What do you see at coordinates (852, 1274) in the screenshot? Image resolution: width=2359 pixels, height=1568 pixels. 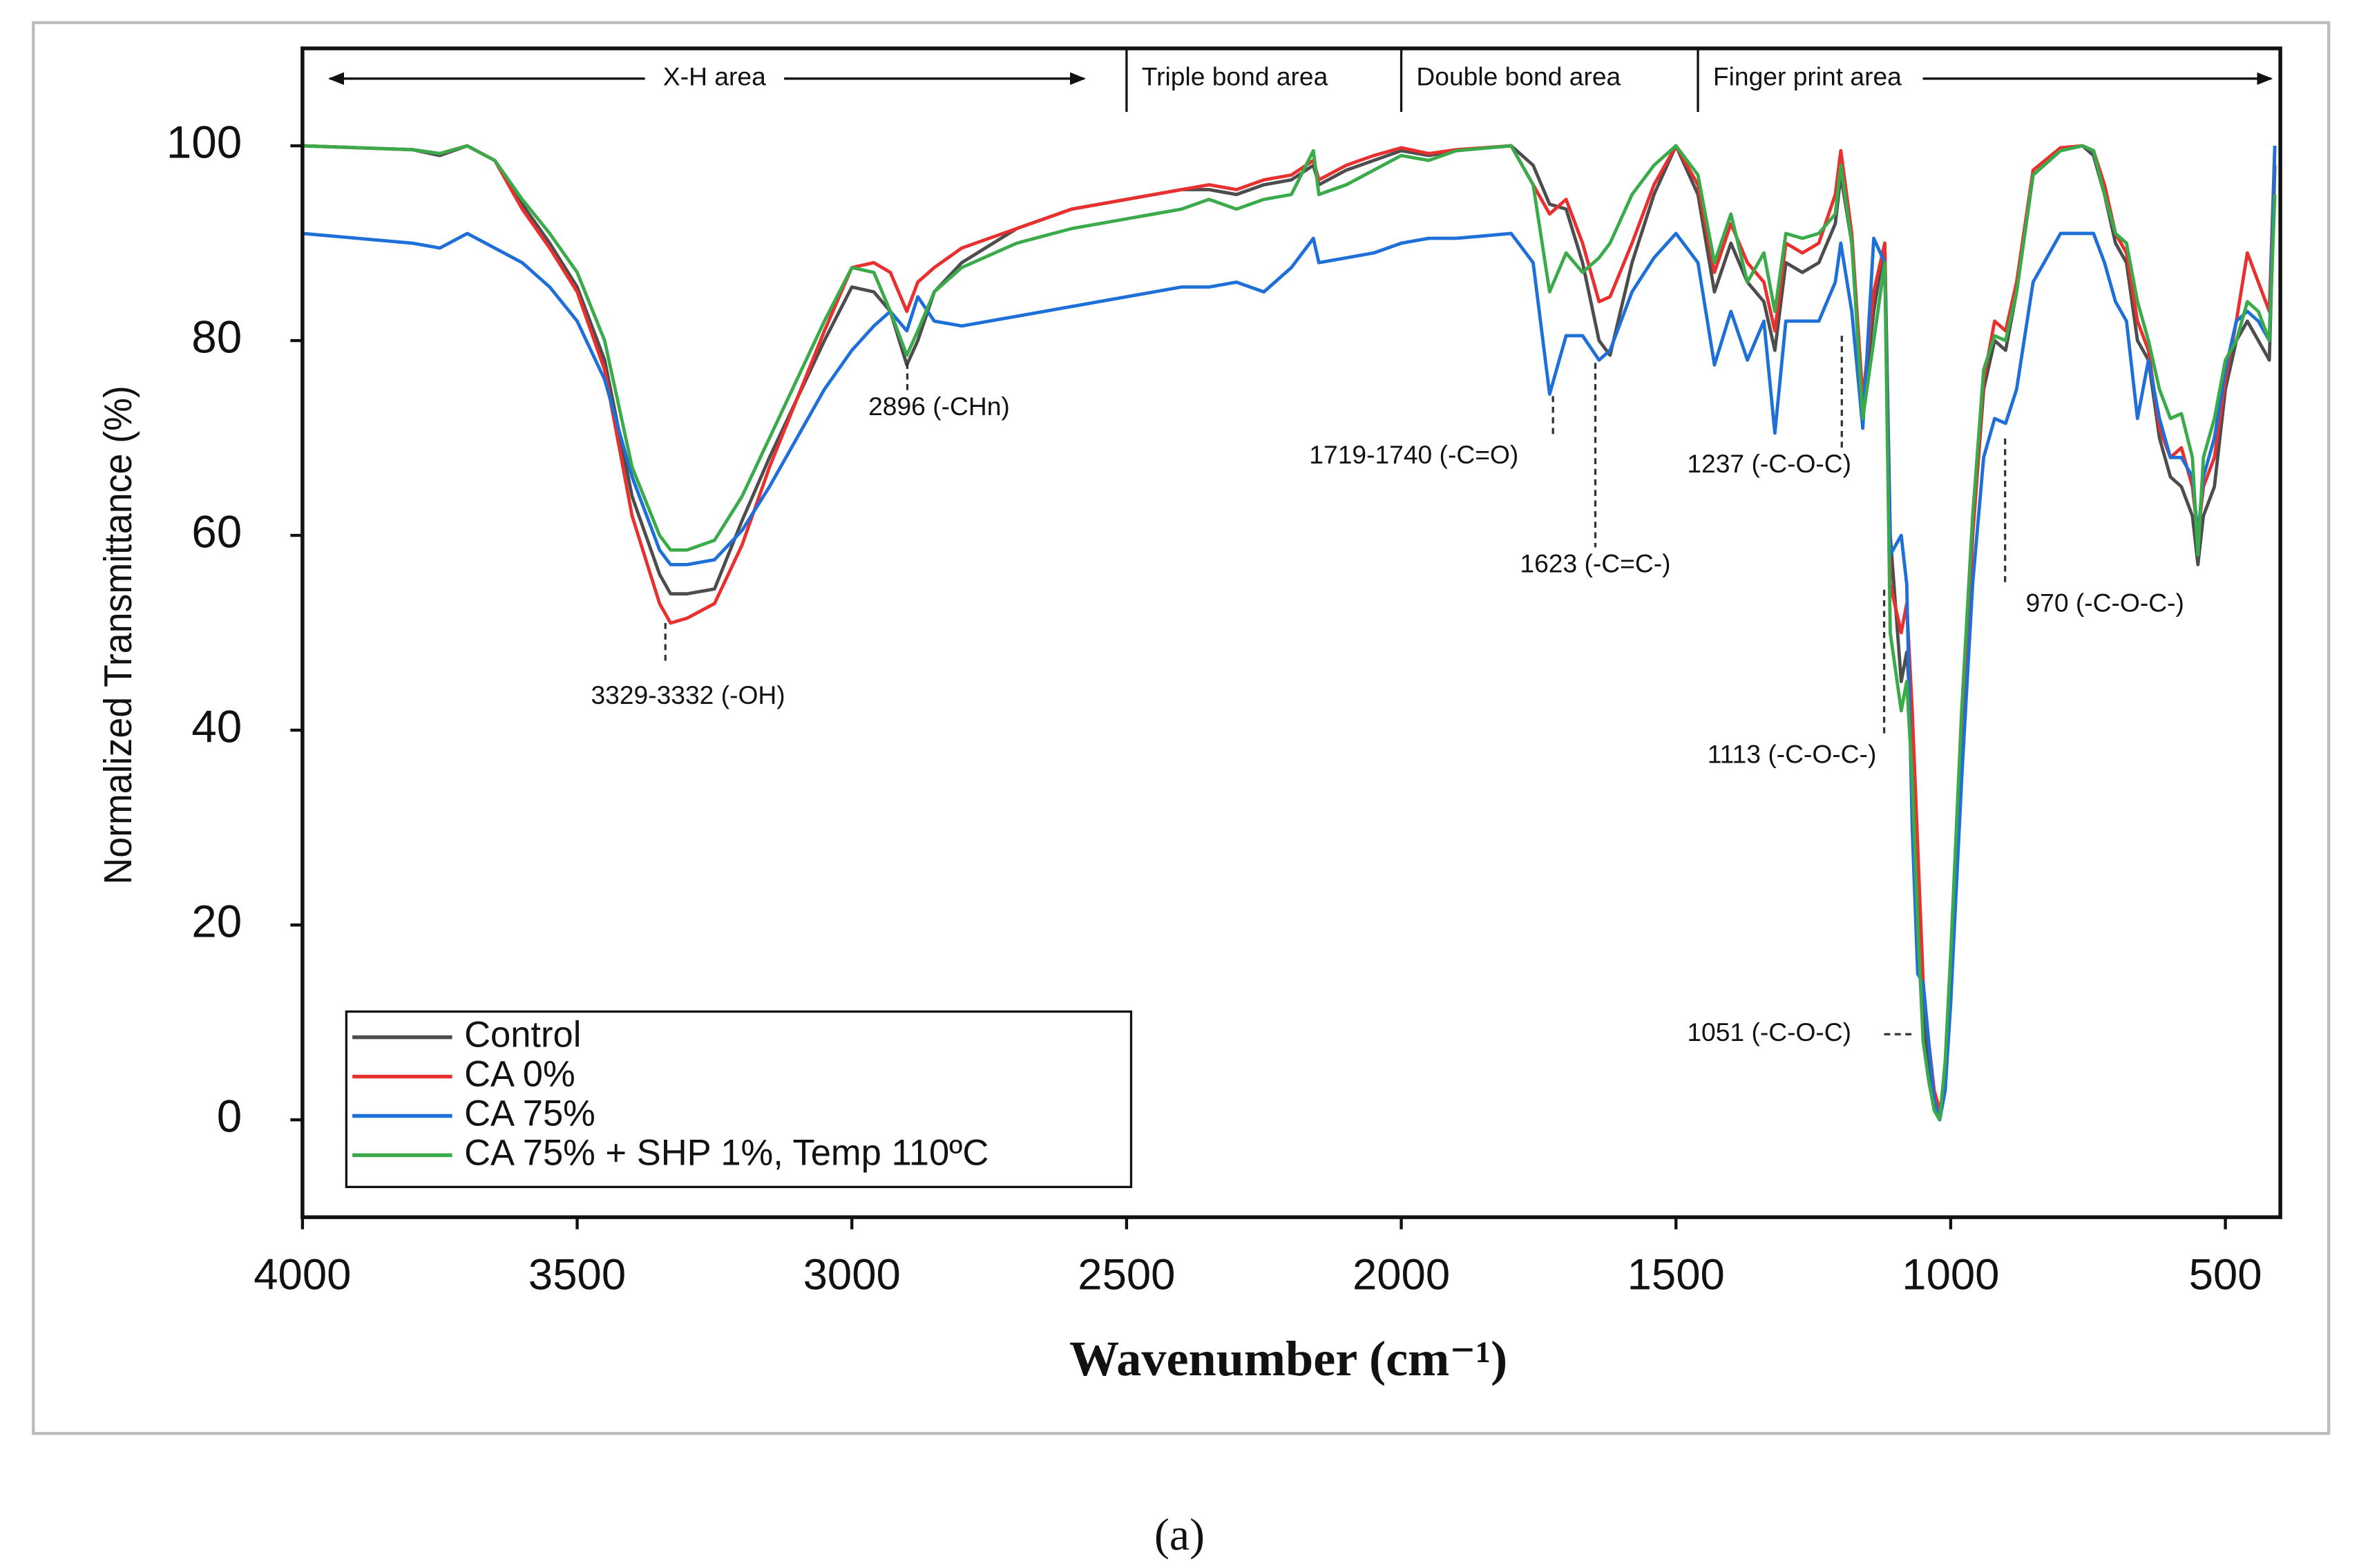 I see `x-tick-label: 3000` at bounding box center [852, 1274].